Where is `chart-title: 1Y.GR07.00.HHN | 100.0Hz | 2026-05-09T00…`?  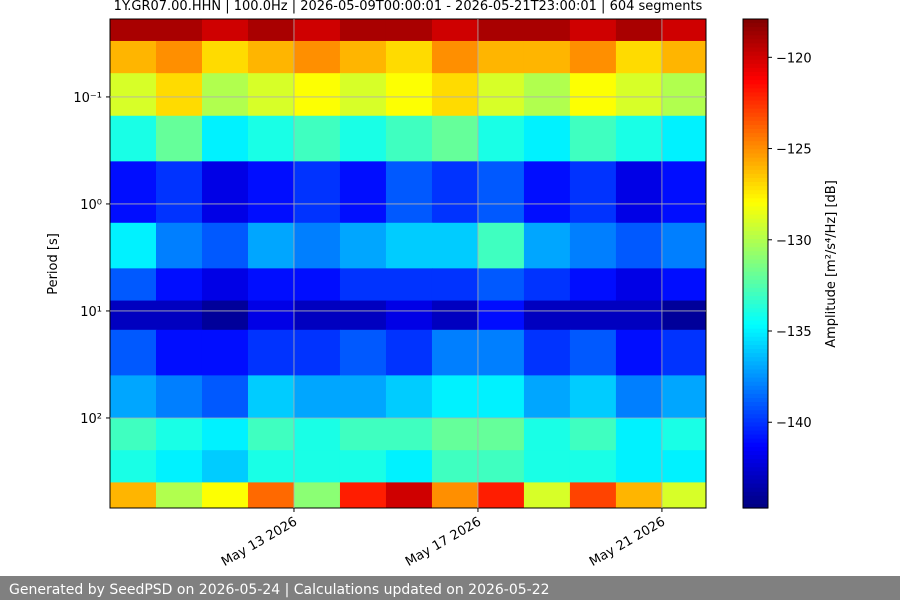 chart-title: 1Y.GR07.00.HHN | 100.0Hz | 2026-05-09T00… is located at coordinates (408, 7).